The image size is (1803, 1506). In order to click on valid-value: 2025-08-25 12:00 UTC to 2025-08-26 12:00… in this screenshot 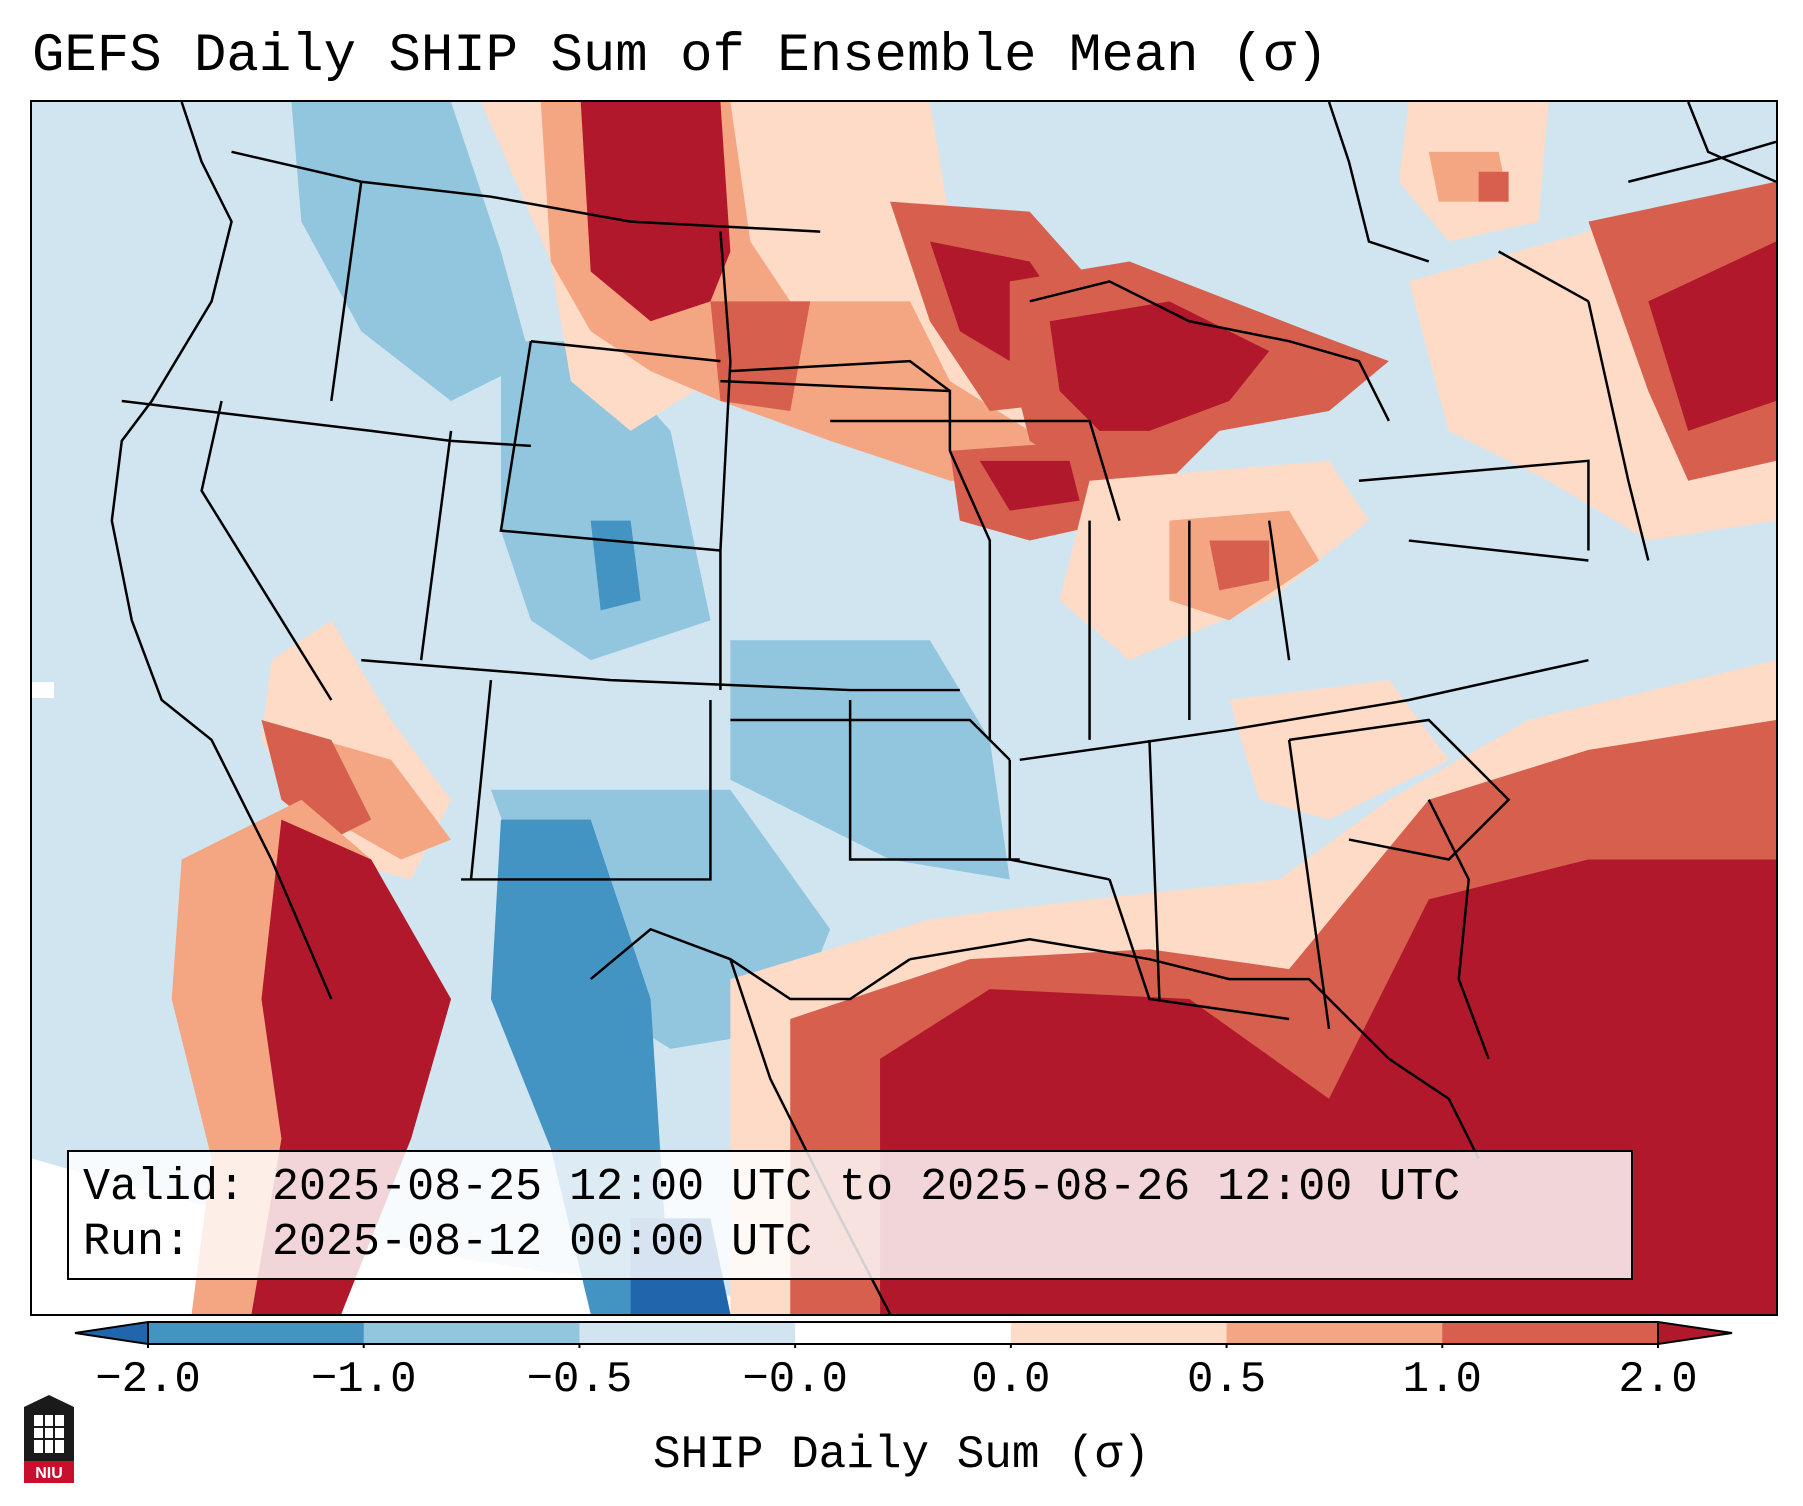, I will do `click(866, 1187)`.